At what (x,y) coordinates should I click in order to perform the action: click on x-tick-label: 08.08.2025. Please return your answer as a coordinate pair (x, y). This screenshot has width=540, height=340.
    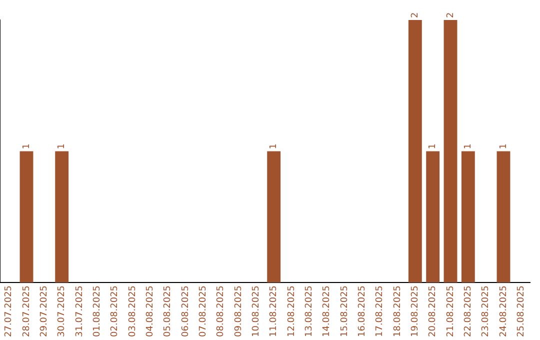
    Looking at the image, I should click on (221, 311).